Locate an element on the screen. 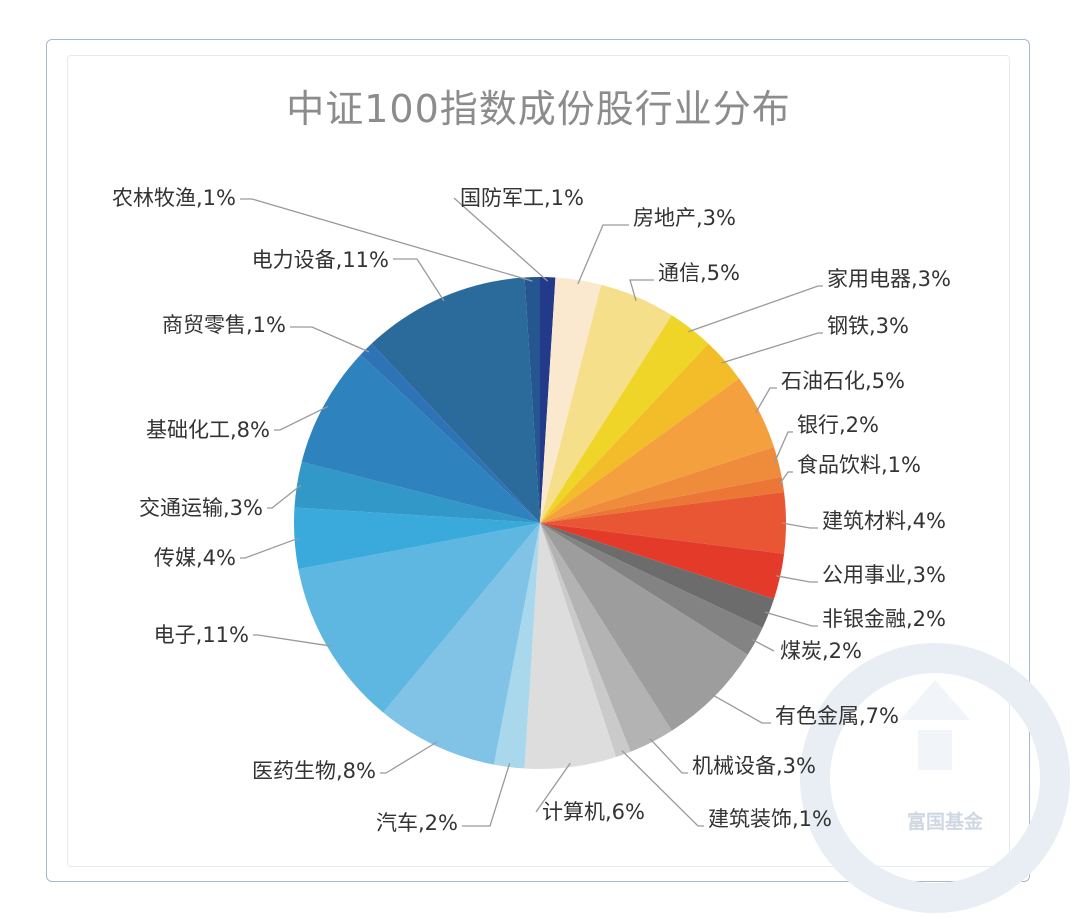 This screenshot has height=917, width=1080. slice-label: 石油石化,5% is located at coordinates (843, 381).